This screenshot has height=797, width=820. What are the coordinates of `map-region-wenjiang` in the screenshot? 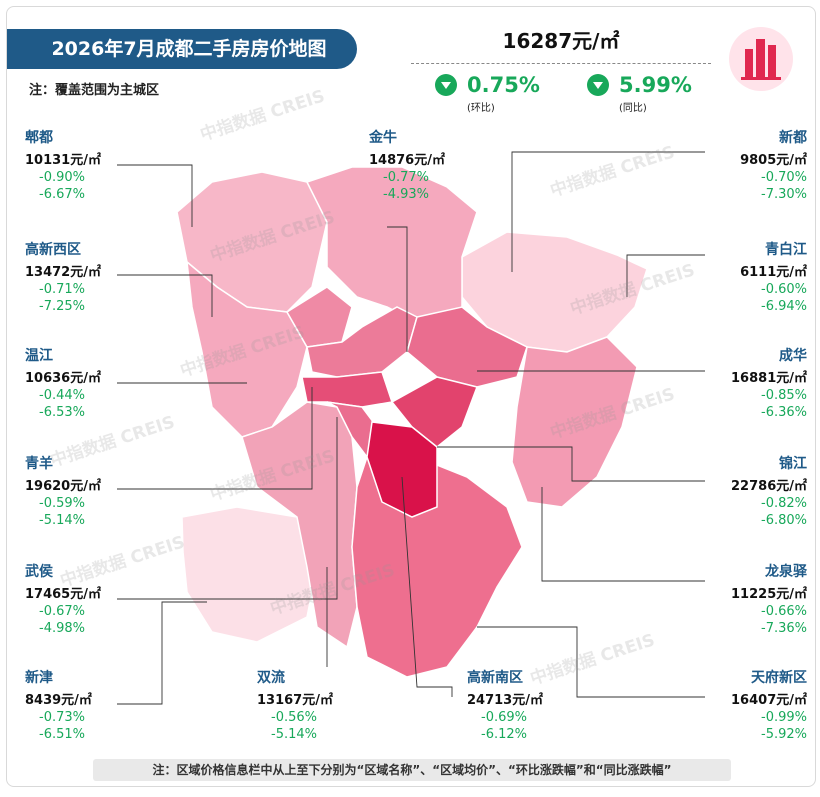 It's located at (247, 349).